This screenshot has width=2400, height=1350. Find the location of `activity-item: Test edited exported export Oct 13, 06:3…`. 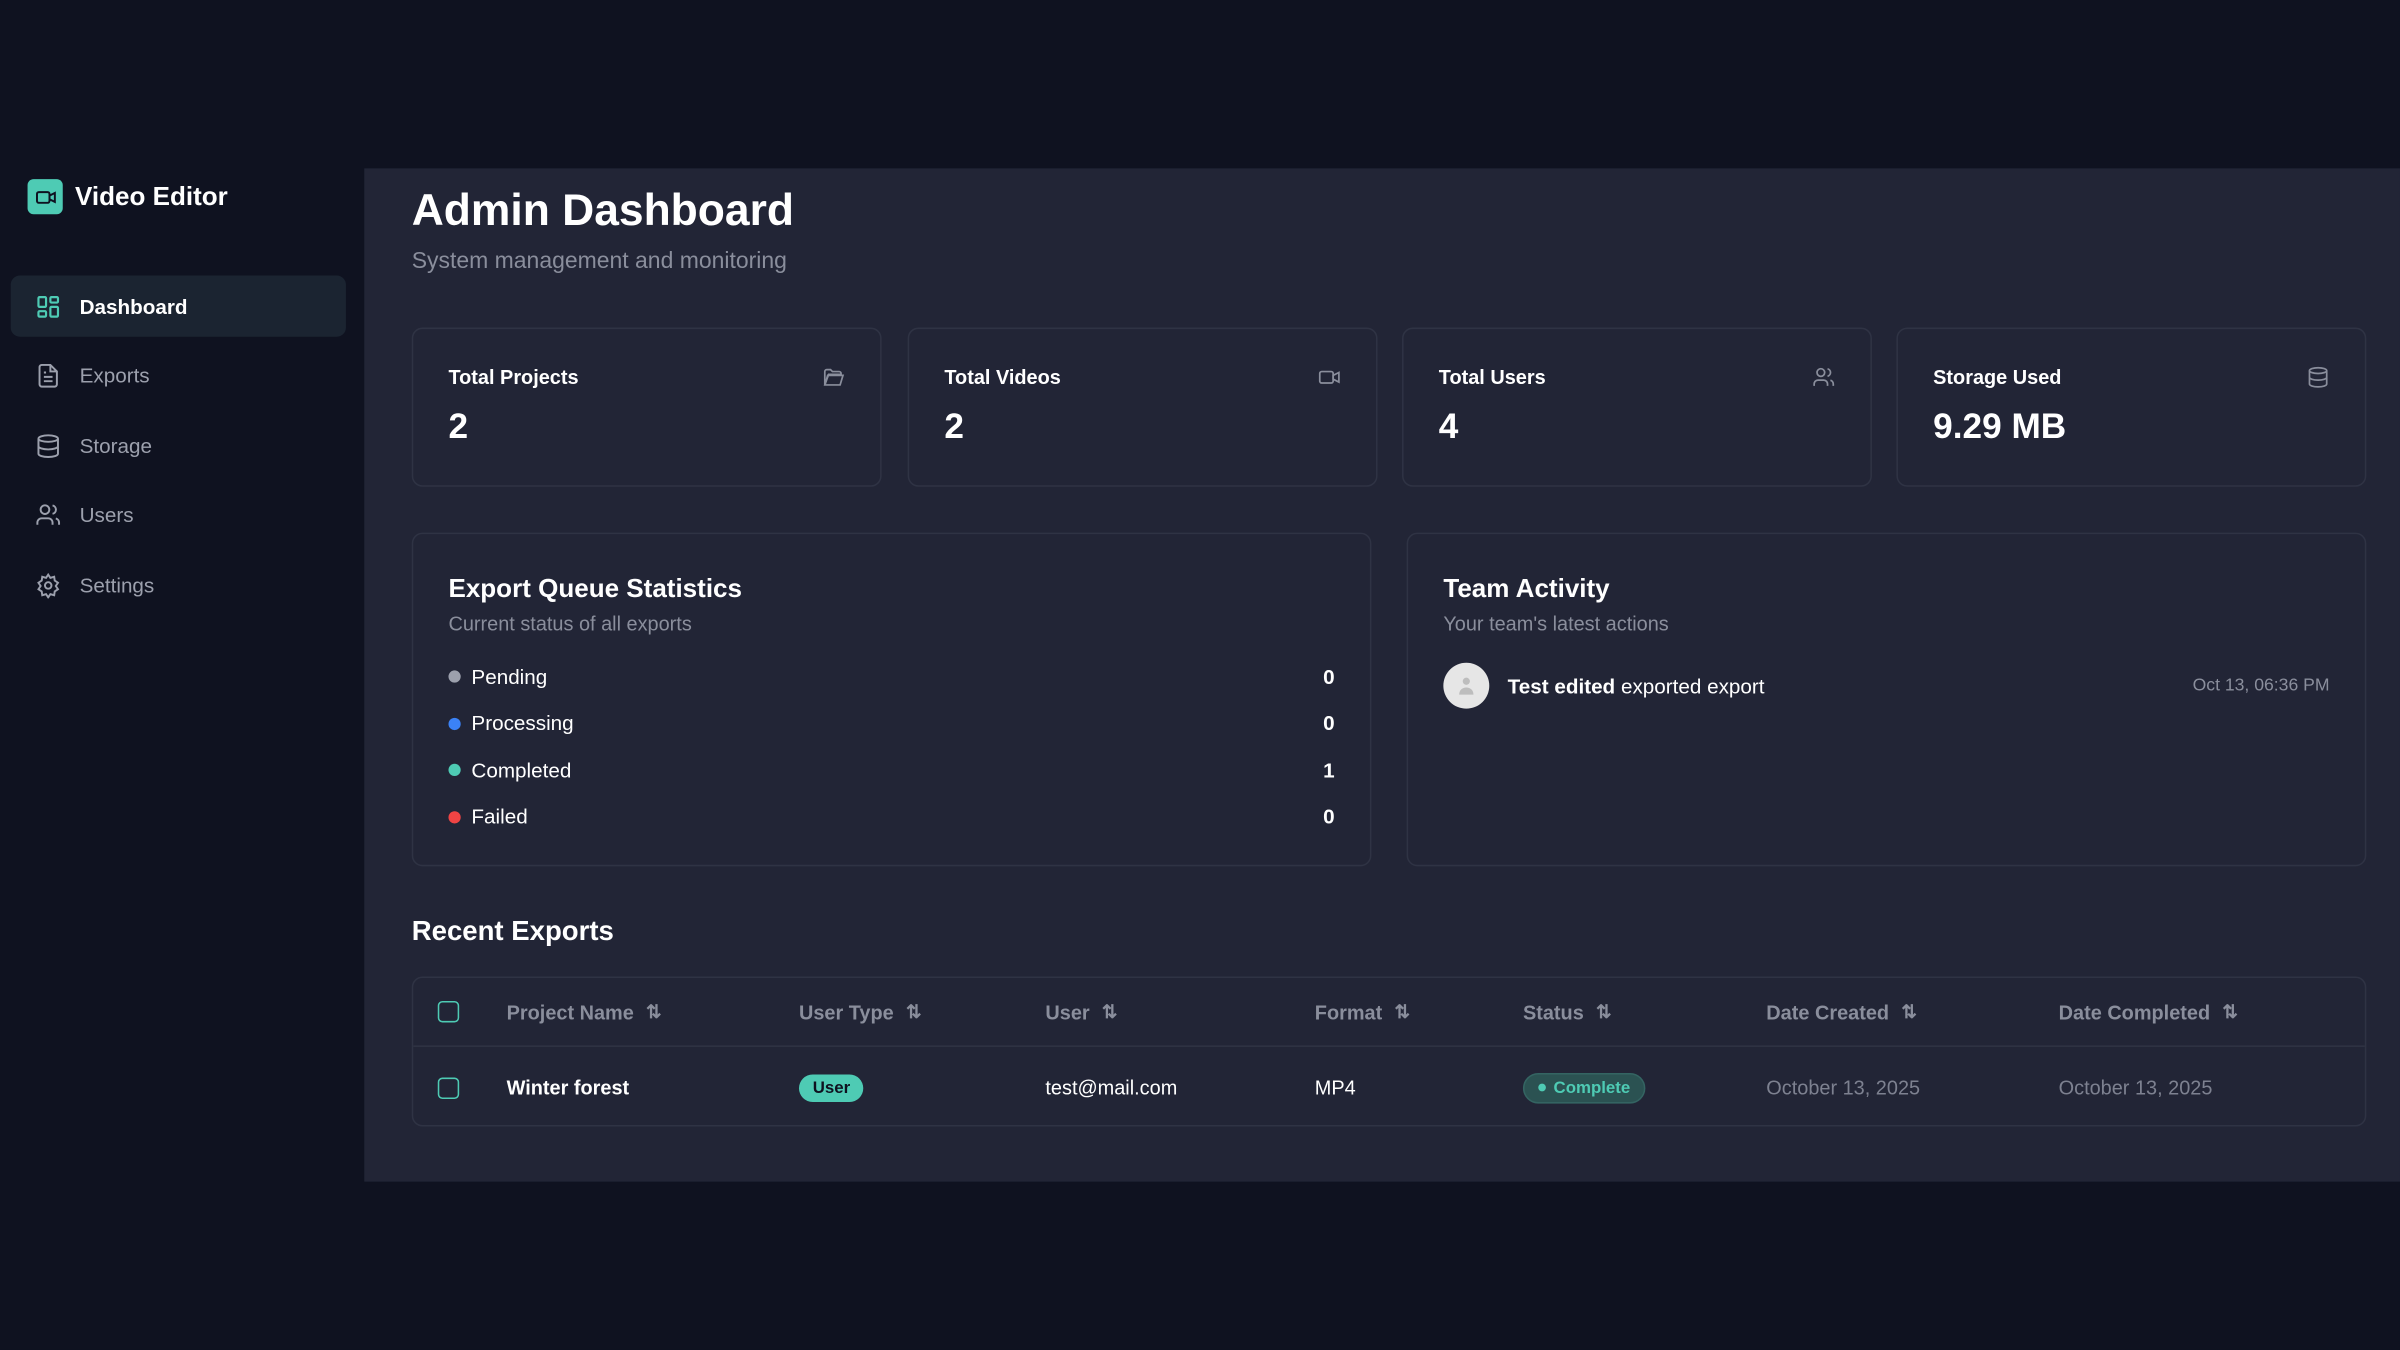

activity-item: Test edited exported export Oct 13, 06:3… is located at coordinates (1886, 685).